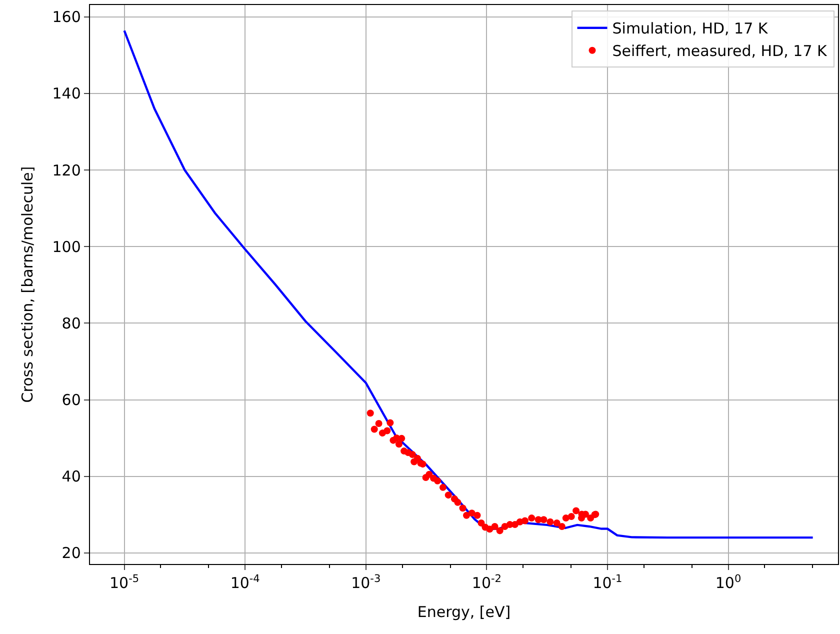 Image resolution: width=840 pixels, height=634 pixels. Describe the element at coordinates (690, 29) in the screenshot. I see `legend-label: Simulation, HD, 17 K` at that location.